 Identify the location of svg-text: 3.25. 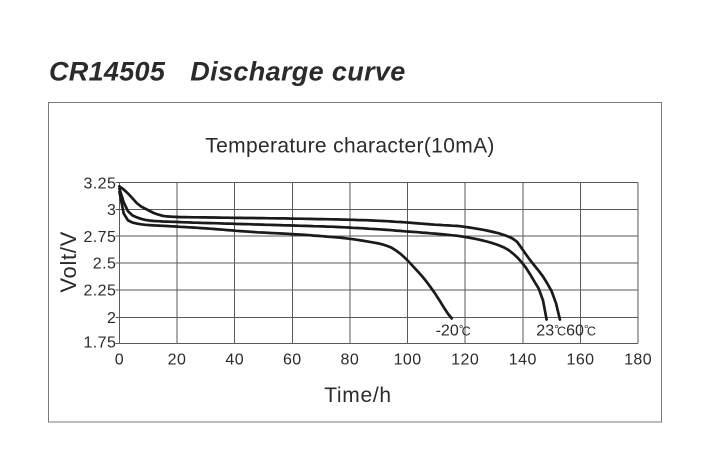
(99, 183).